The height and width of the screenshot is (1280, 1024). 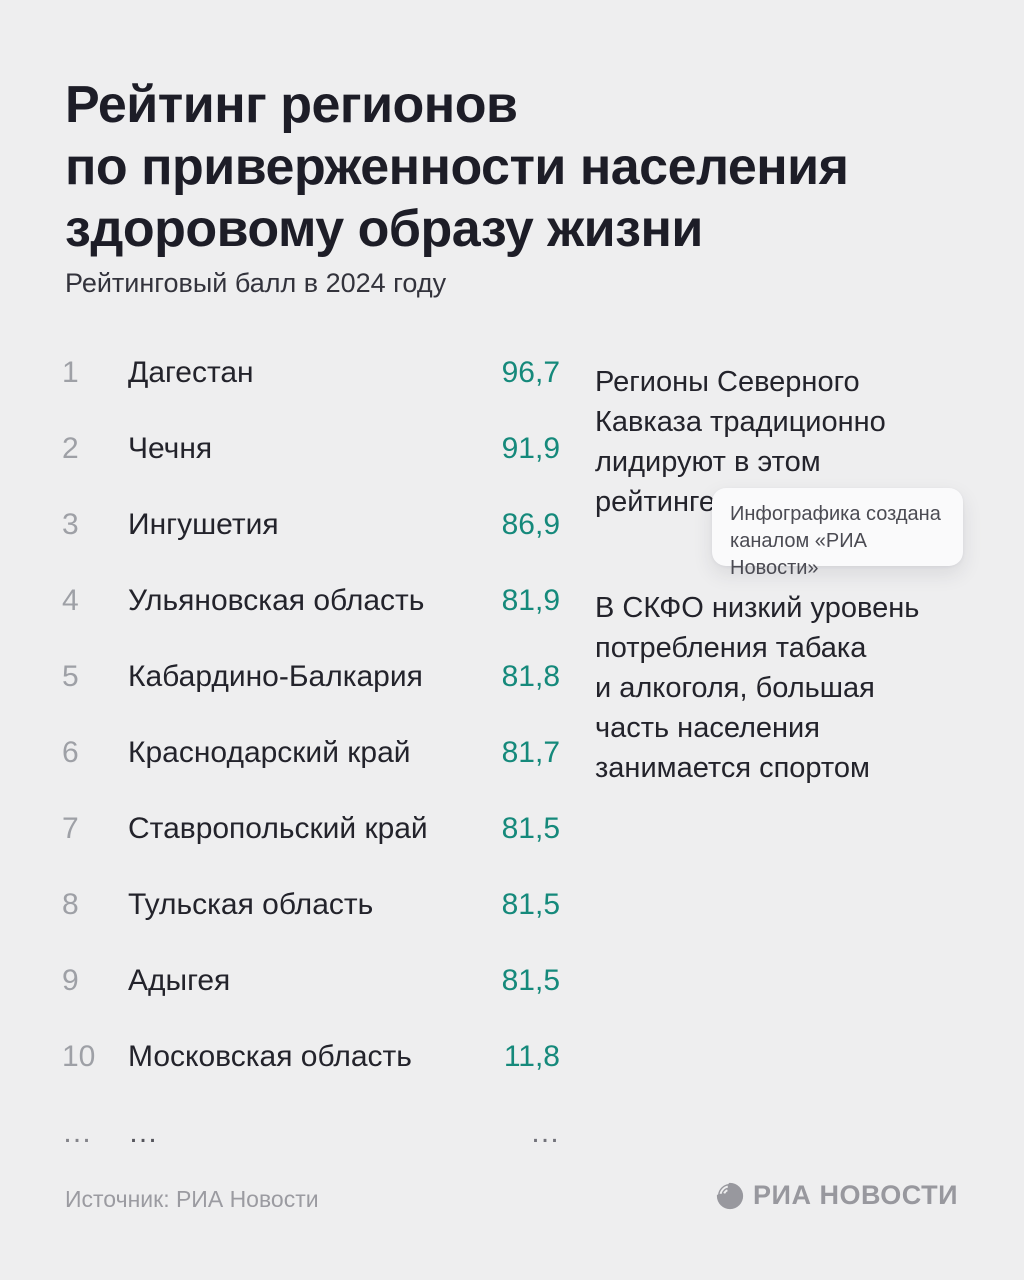 What do you see at coordinates (735, 688) in the screenshot?
I see `annotation-line: и алкоголя, большая` at bounding box center [735, 688].